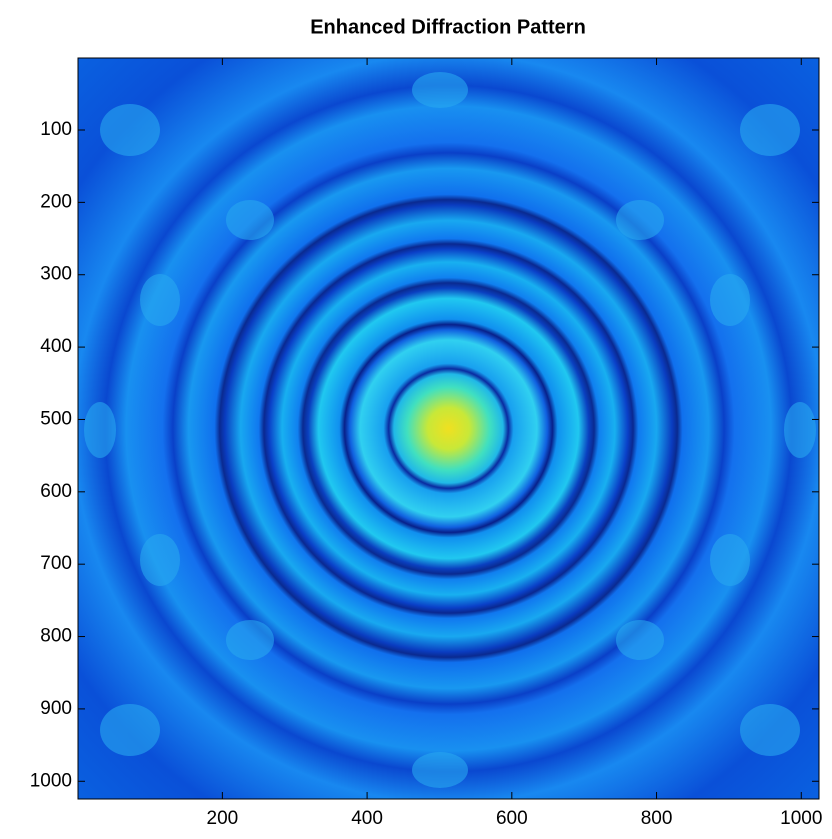 This screenshot has width=832, height=839. I want to click on x-tick-label: 400, so click(367, 818).